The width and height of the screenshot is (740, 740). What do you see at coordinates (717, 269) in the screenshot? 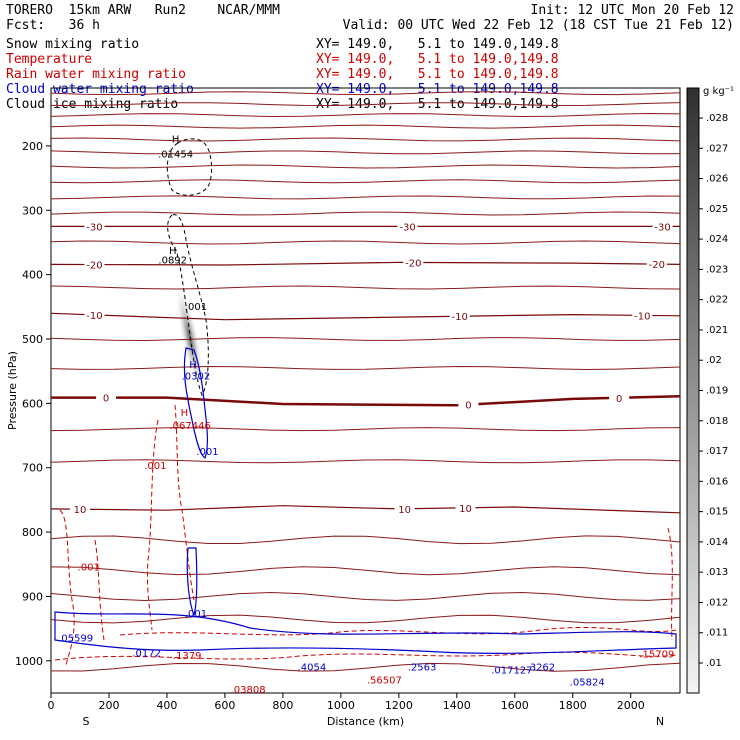
I see `colorbar-tick-label: .023` at bounding box center [717, 269].